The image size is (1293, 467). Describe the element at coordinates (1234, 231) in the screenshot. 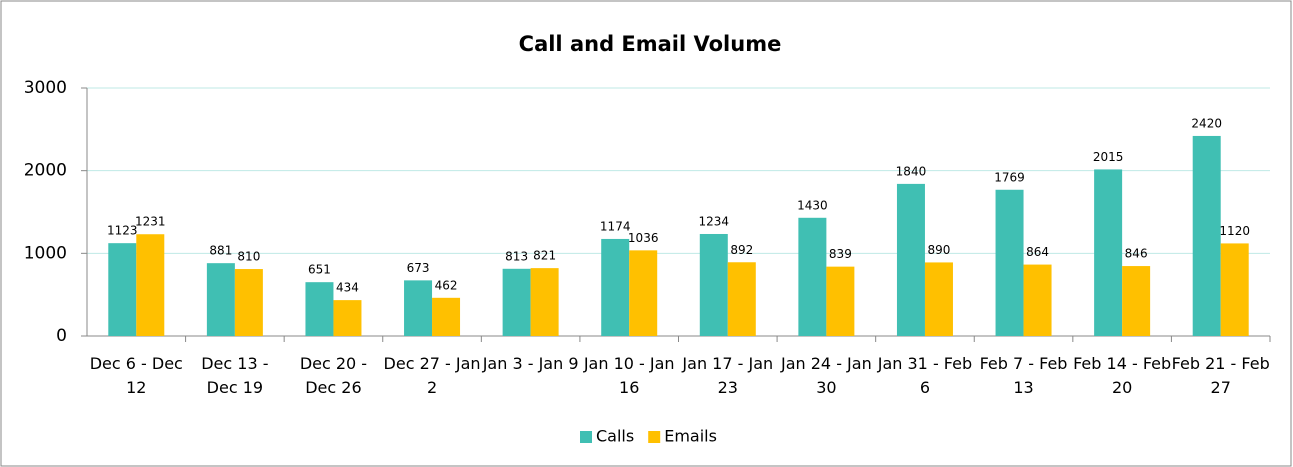

I see `value-label: 1120` at that location.